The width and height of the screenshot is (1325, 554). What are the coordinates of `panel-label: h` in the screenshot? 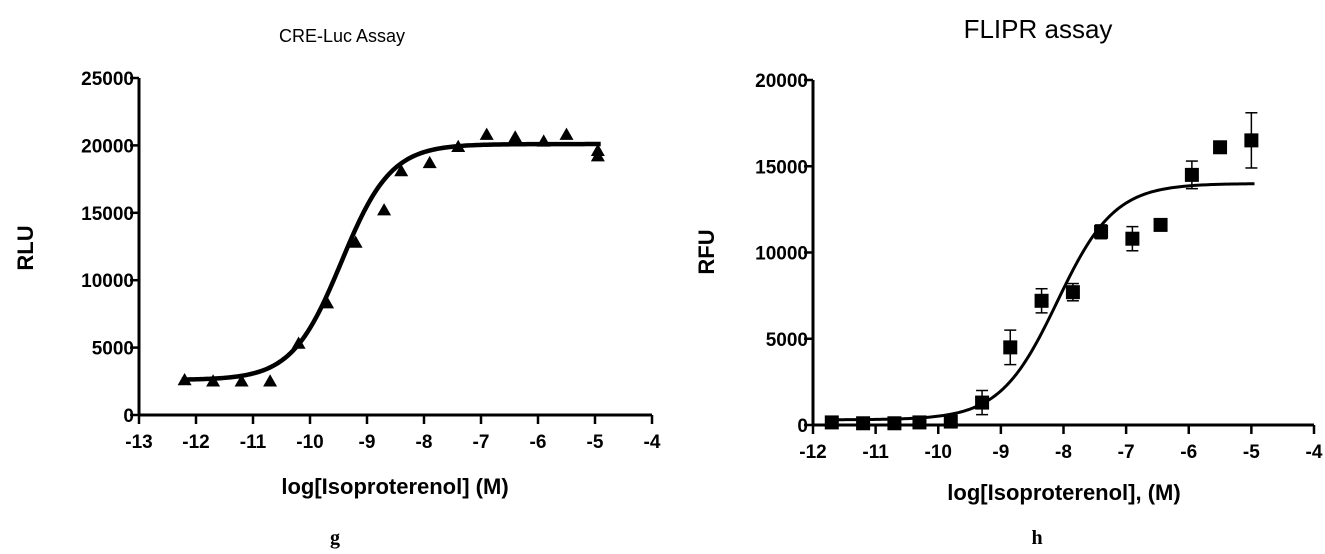 It's located at (1036, 538).